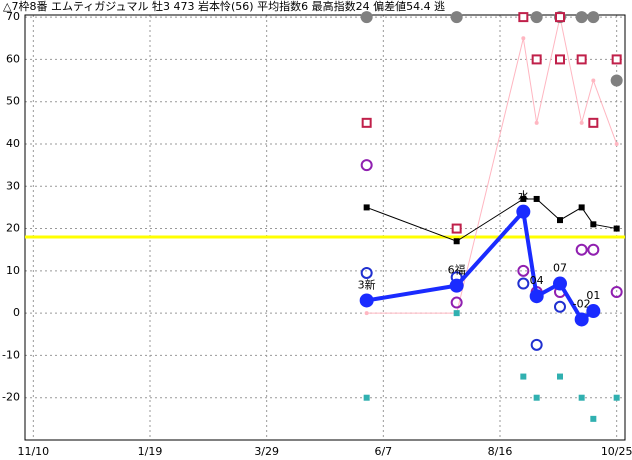 This screenshot has width=632, height=460. What do you see at coordinates (33, 451) in the screenshot?
I see `x-tick-label: 11/10` at bounding box center [33, 451].